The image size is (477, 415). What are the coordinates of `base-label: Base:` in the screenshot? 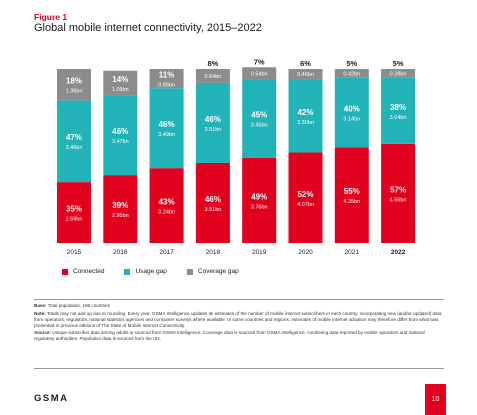 It's located at (40, 305).